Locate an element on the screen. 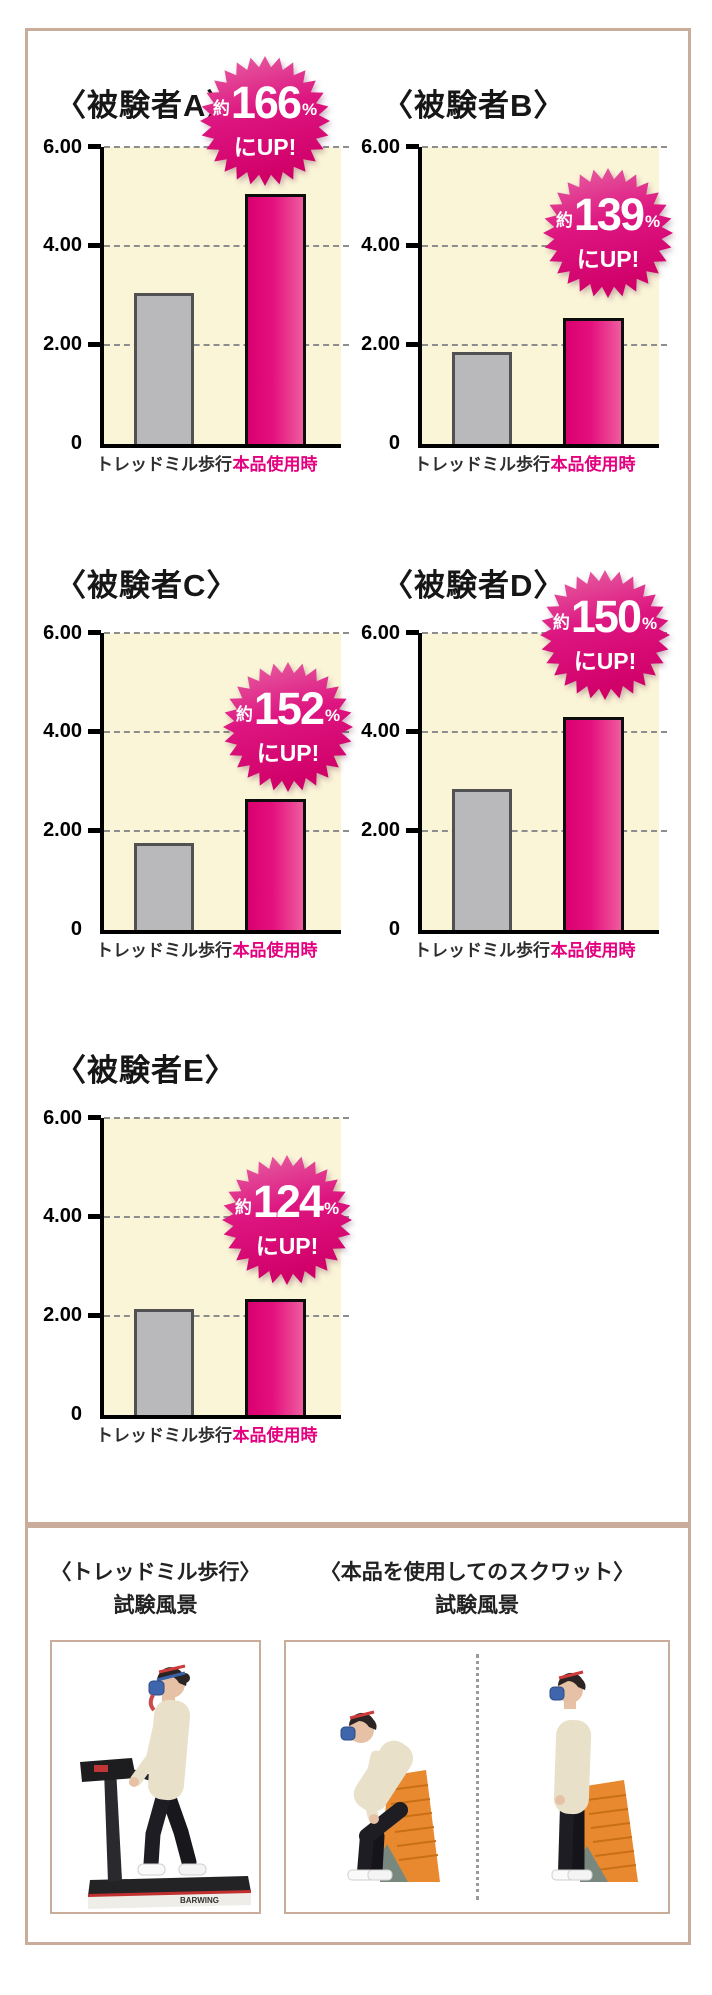 The height and width of the screenshot is (1995, 712). badge-text: 約 139 % にUP! is located at coordinates (608, 233).